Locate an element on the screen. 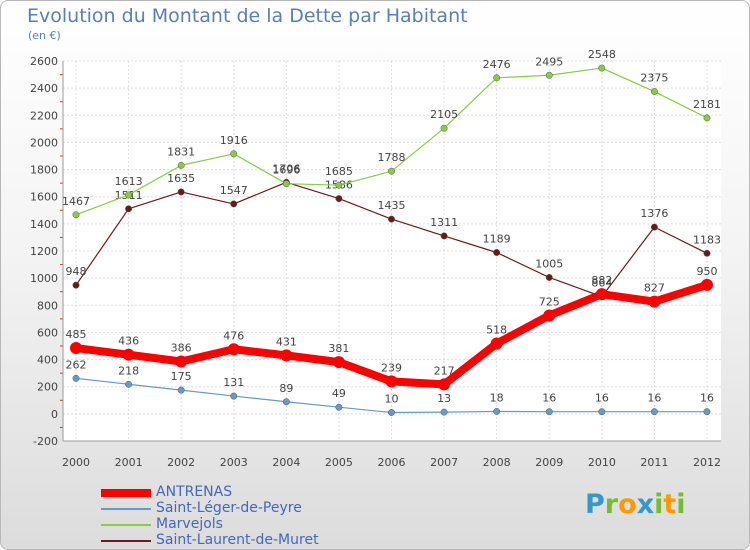  data-label-antrenas: 725 is located at coordinates (549, 301).